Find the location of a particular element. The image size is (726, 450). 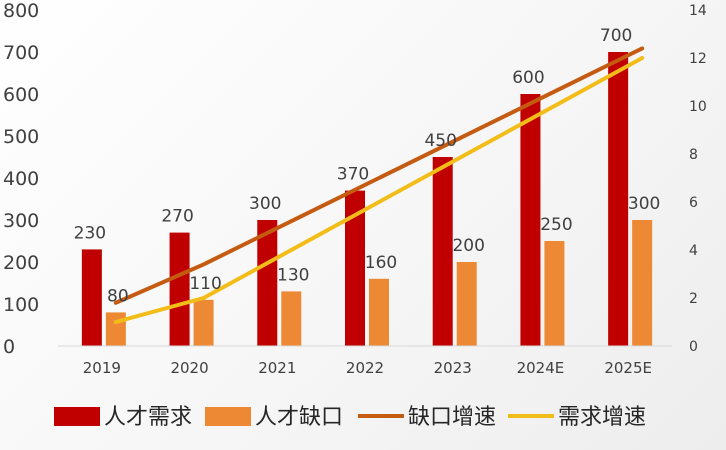

right-axis: 0 2 4 6 8 10 12 14 is located at coordinates (698, 179).